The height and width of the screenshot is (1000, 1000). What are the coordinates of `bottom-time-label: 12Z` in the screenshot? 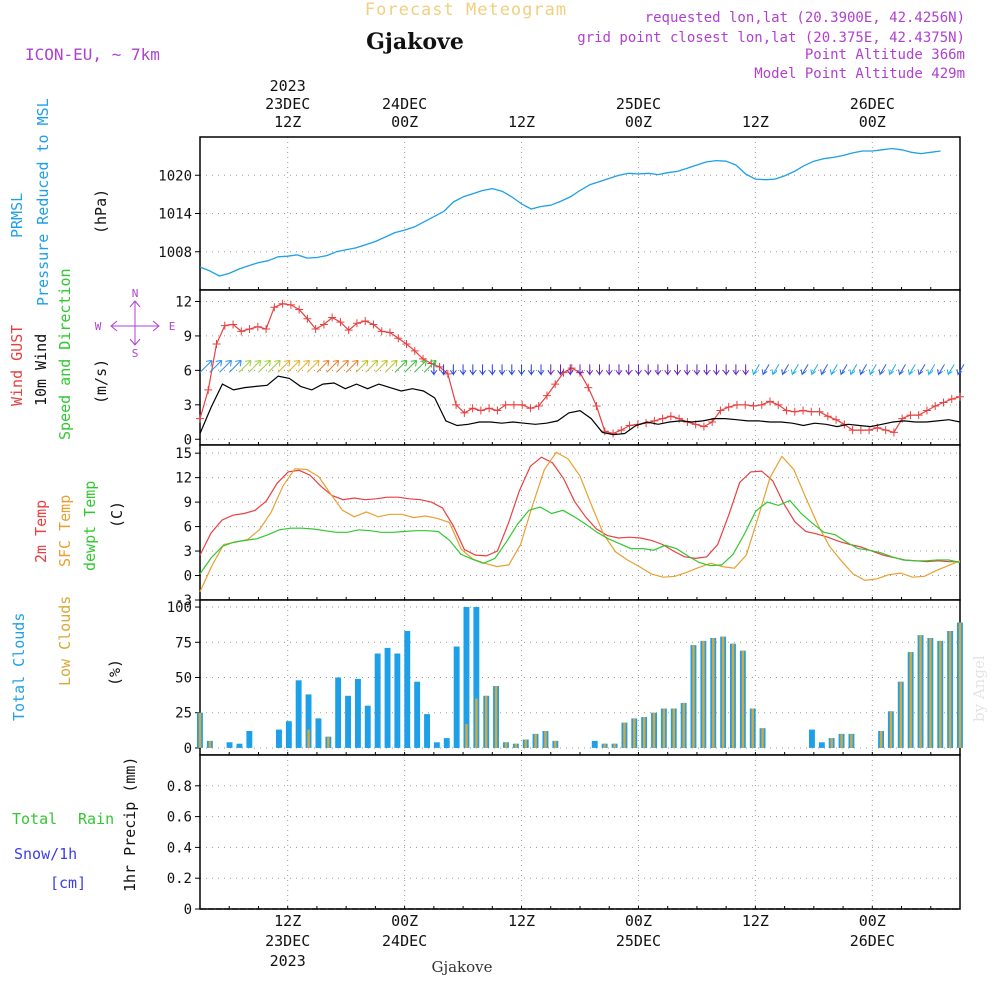 It's located at (287, 921).